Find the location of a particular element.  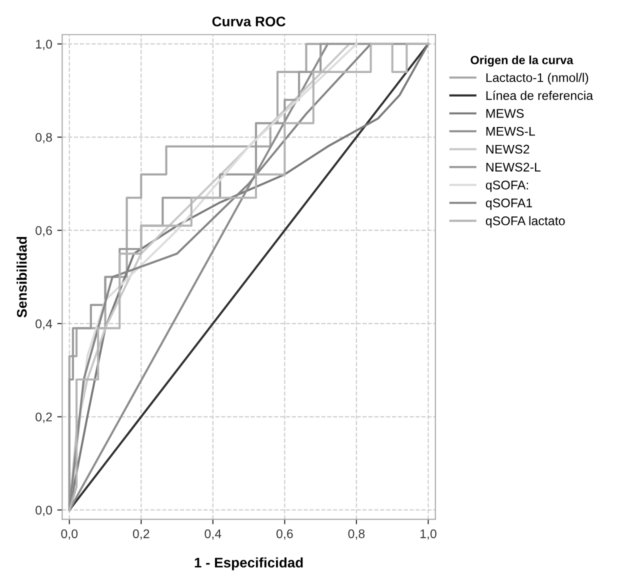

x-tick-label: 1,0 is located at coordinates (428, 534).